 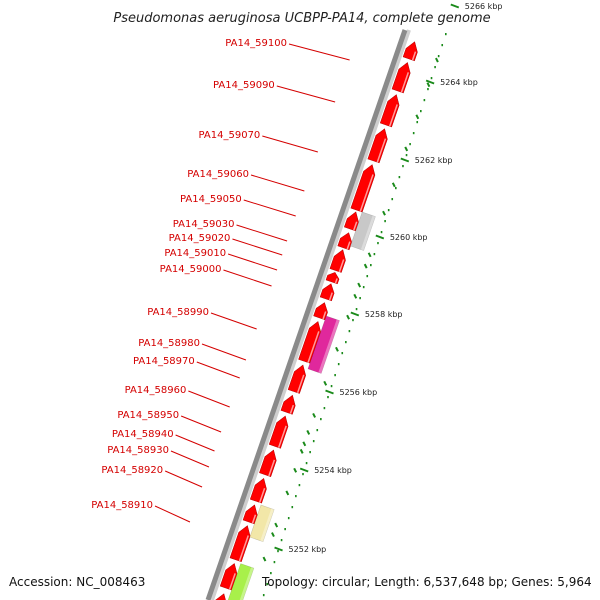 What do you see at coordinates (211, 199) in the screenshot?
I see `gene-label: PA14_59050` at bounding box center [211, 199].